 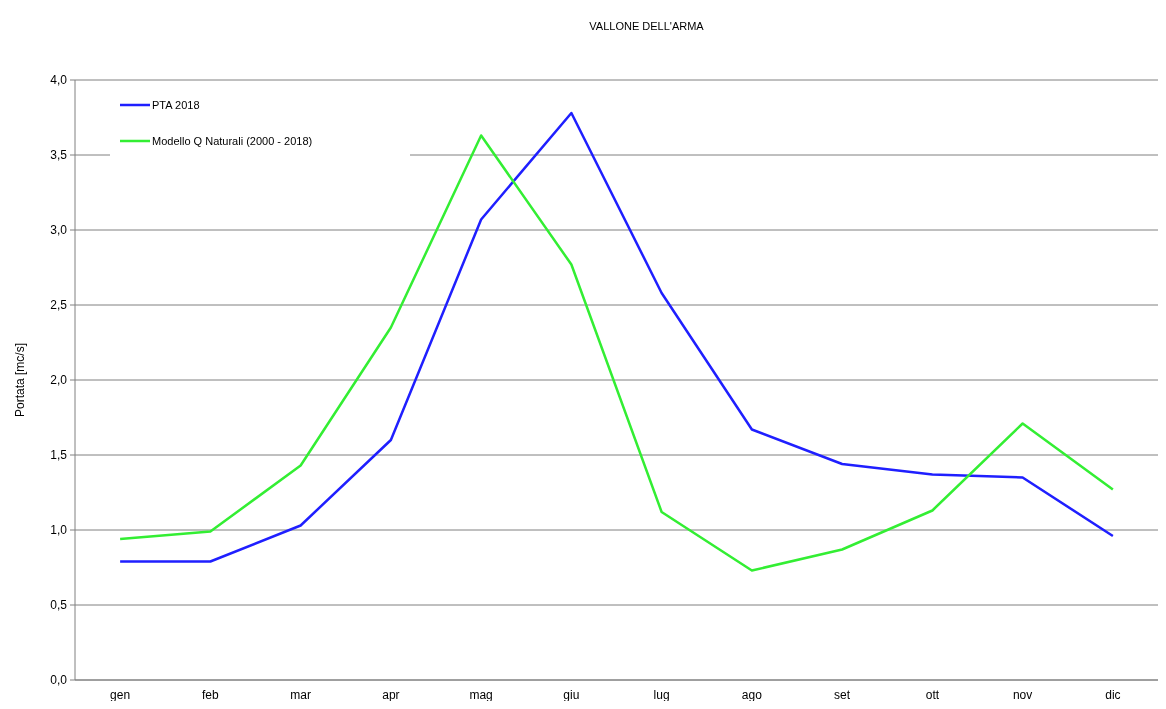 What do you see at coordinates (20, 380) in the screenshot?
I see `y-axis-title: Portata [mc/s]` at bounding box center [20, 380].